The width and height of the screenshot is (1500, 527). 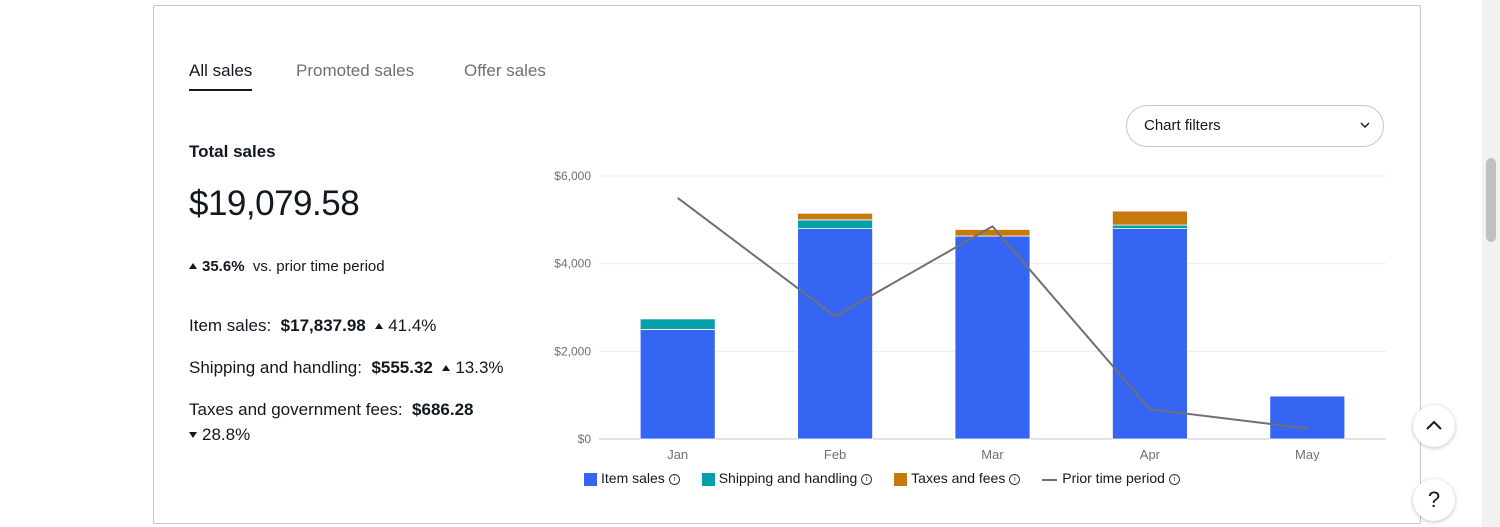 What do you see at coordinates (992, 454) in the screenshot?
I see `x-tick-label: Mar` at bounding box center [992, 454].